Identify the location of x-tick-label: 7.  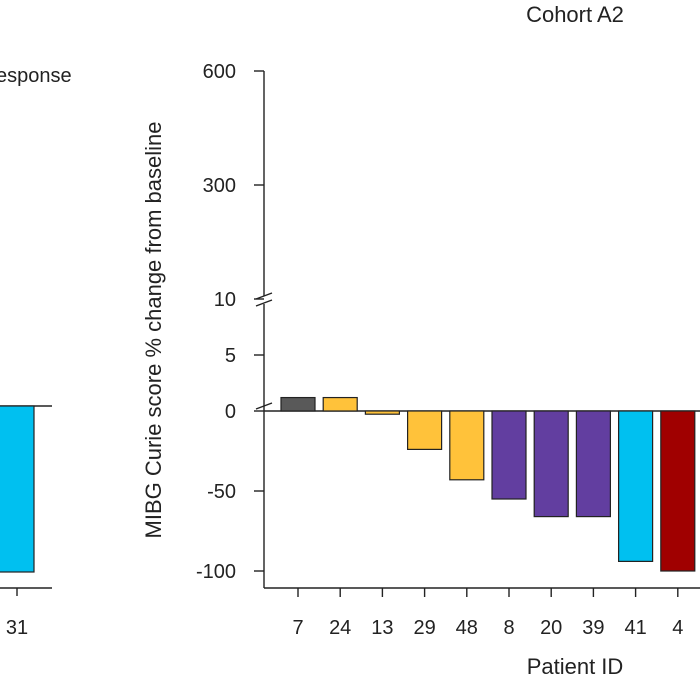
(297, 628).